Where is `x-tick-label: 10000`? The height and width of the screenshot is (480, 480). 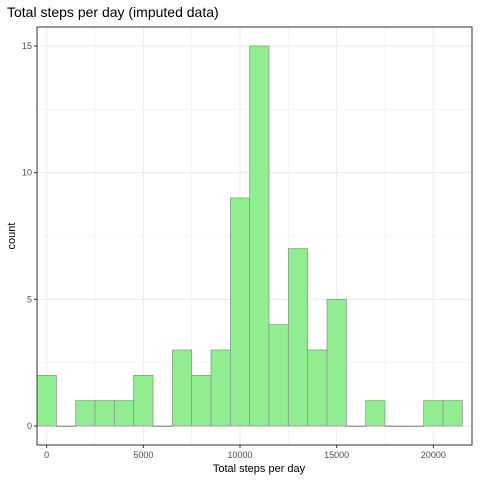 x-tick-label: 10000 is located at coordinates (239, 455).